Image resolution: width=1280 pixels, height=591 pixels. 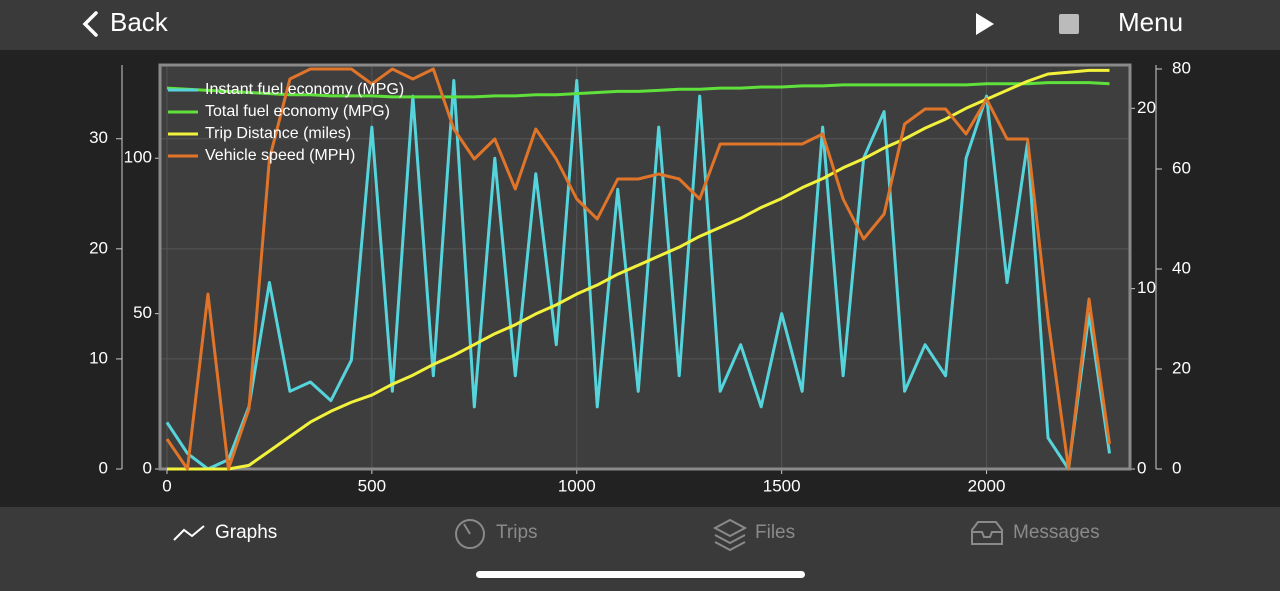 What do you see at coordinates (98, 137) in the screenshot?
I see `y-tick-label: 30` at bounding box center [98, 137].